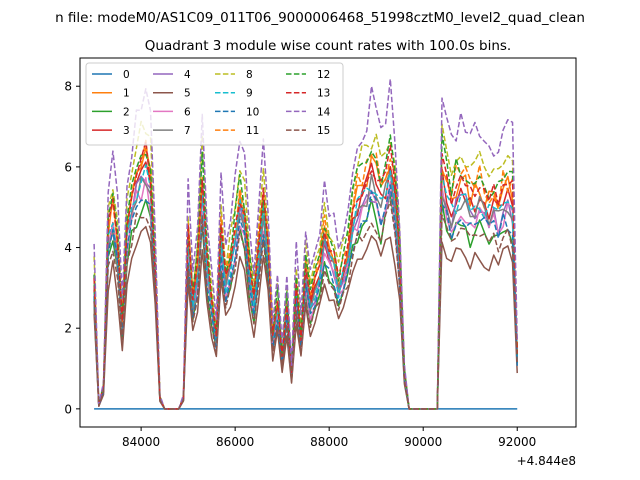 The height and width of the screenshot is (480, 640). I want to click on x-tick-label: 90000, so click(423, 442).